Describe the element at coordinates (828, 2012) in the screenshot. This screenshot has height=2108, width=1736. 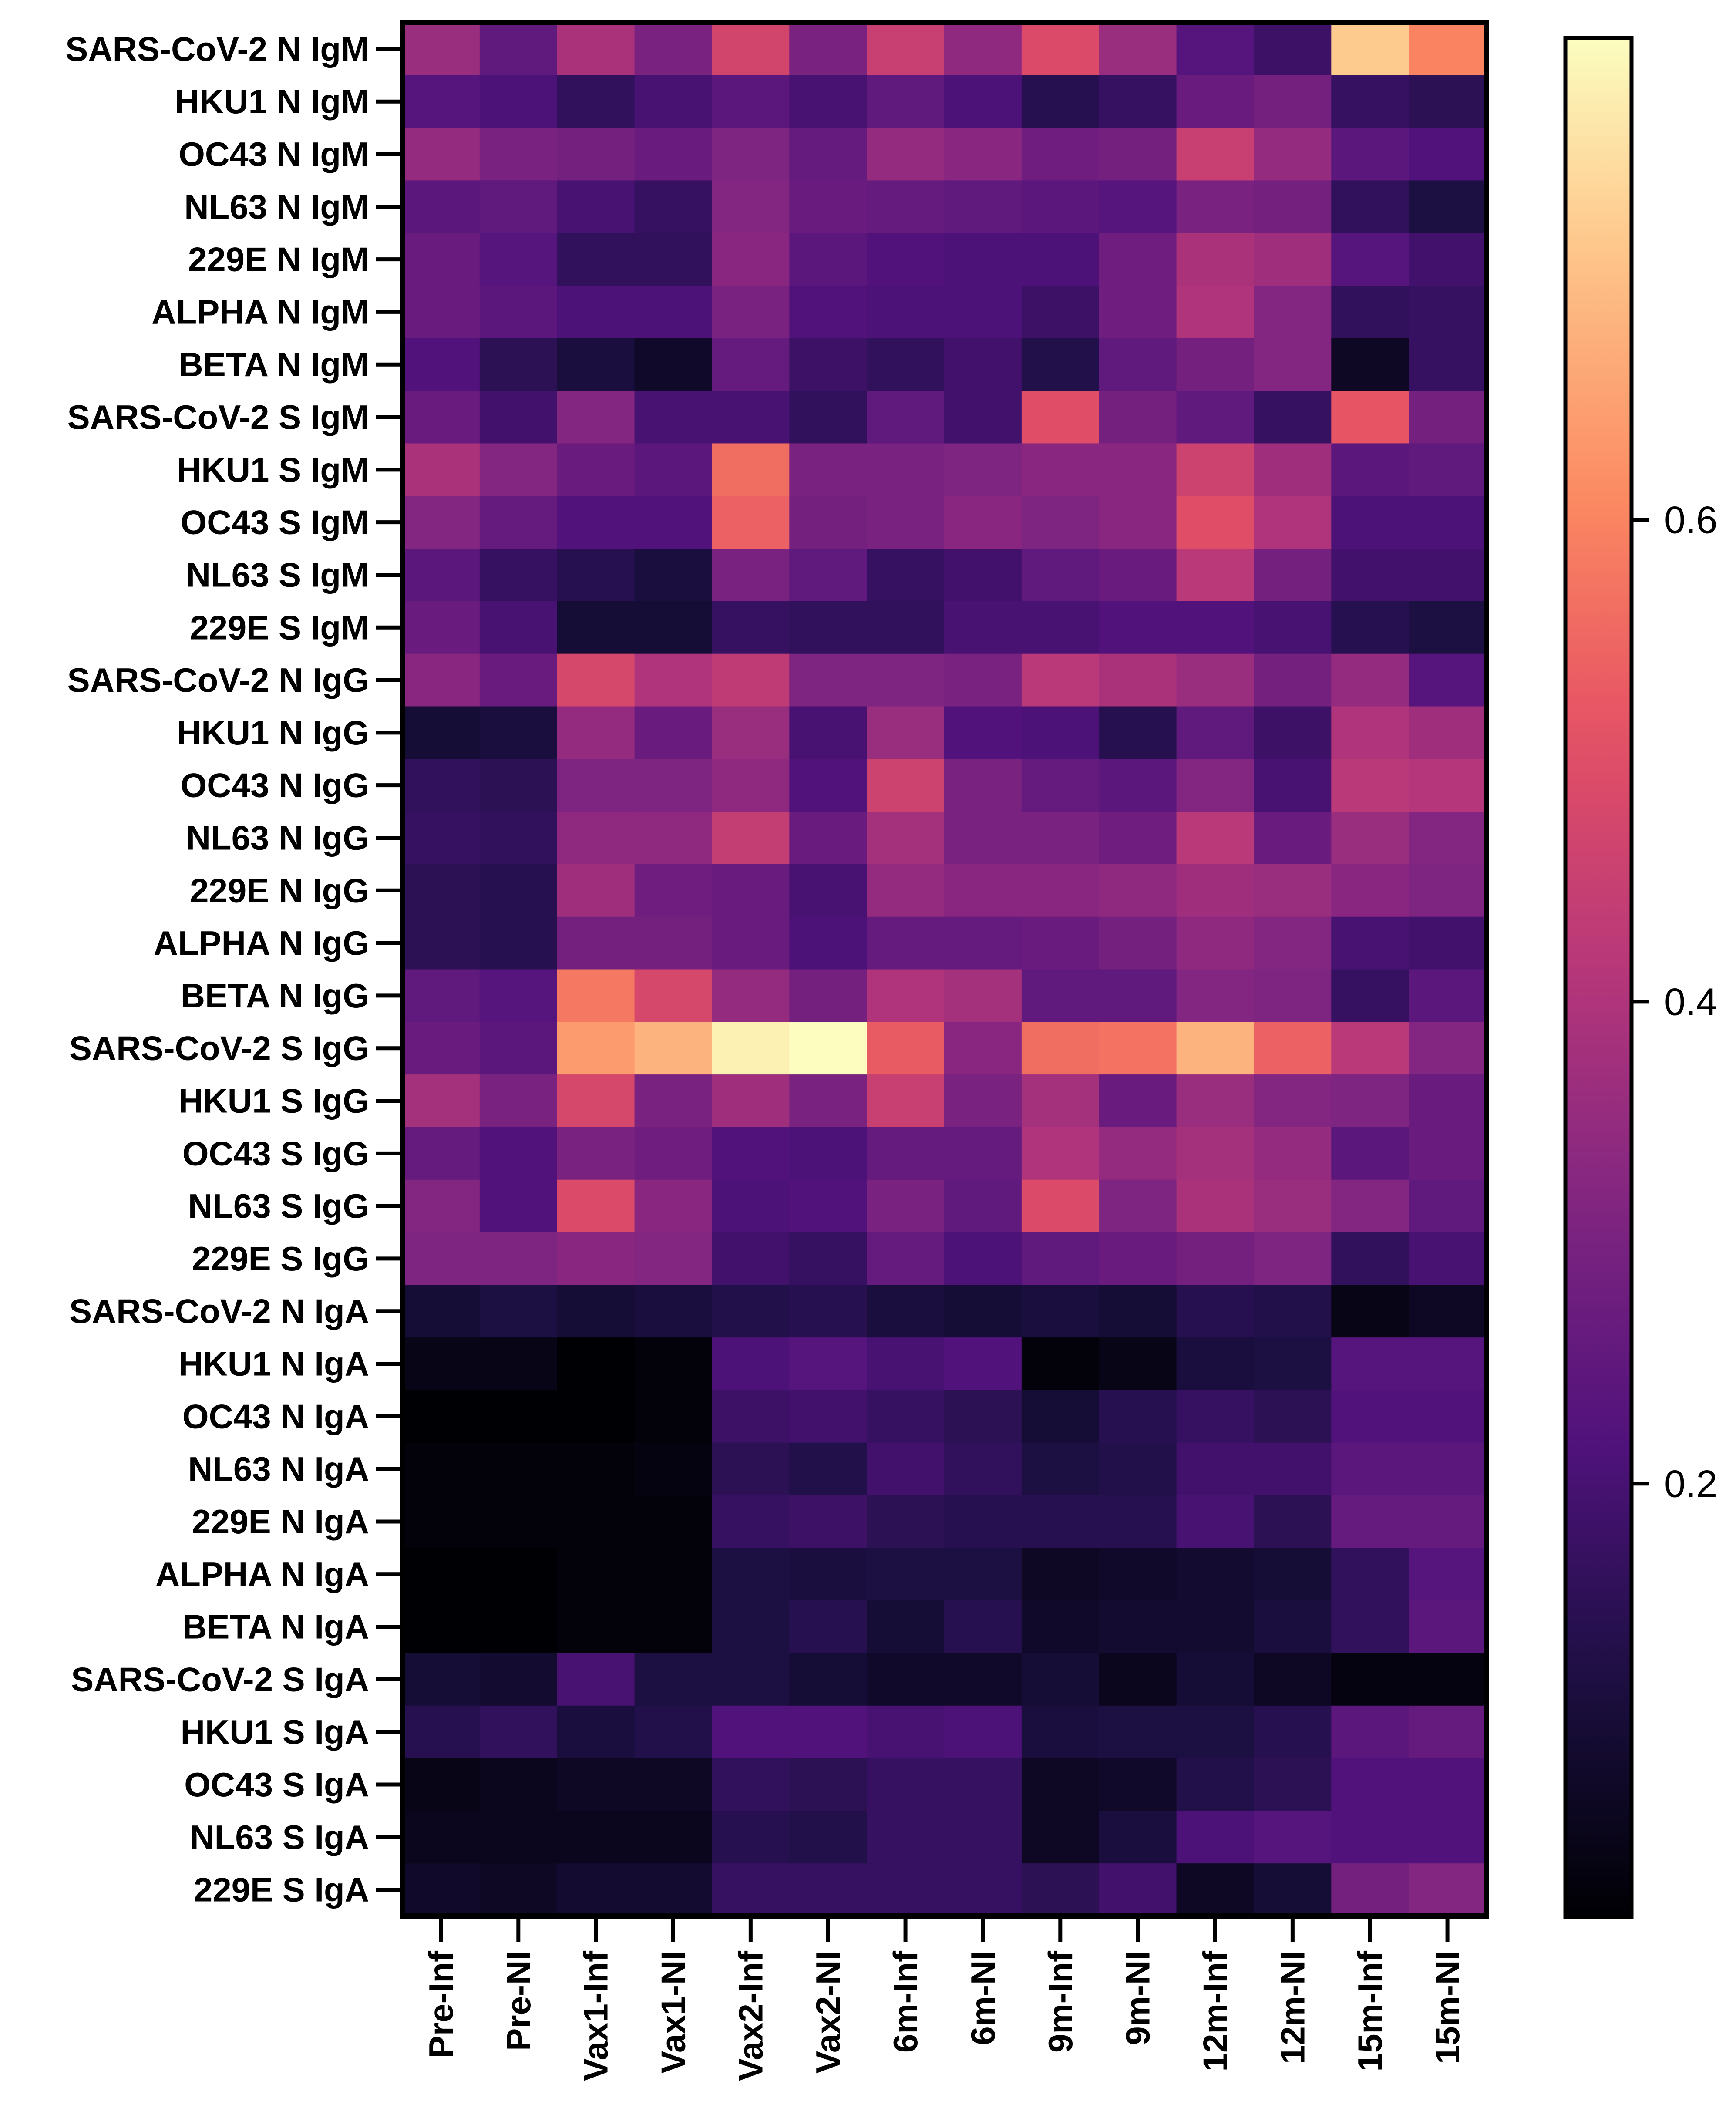
I see `column-label: Vax2-NI` at that location.